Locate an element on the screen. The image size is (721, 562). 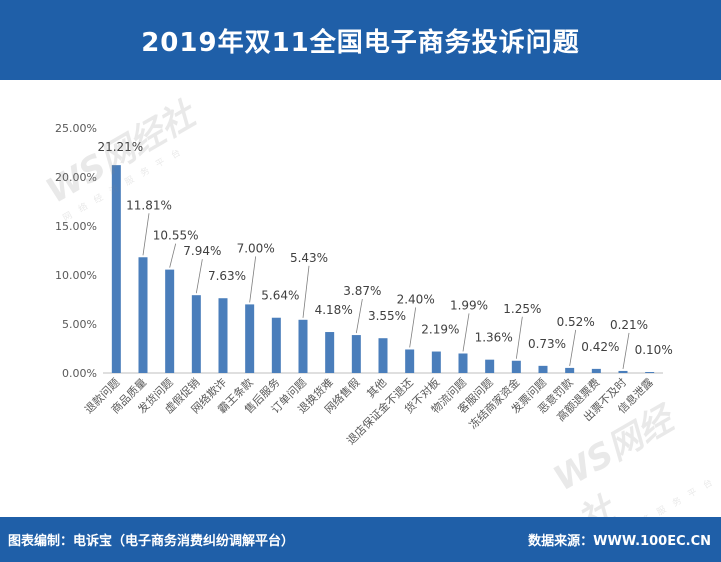
data-label-2: 11.81% is located at coordinates (149, 205).